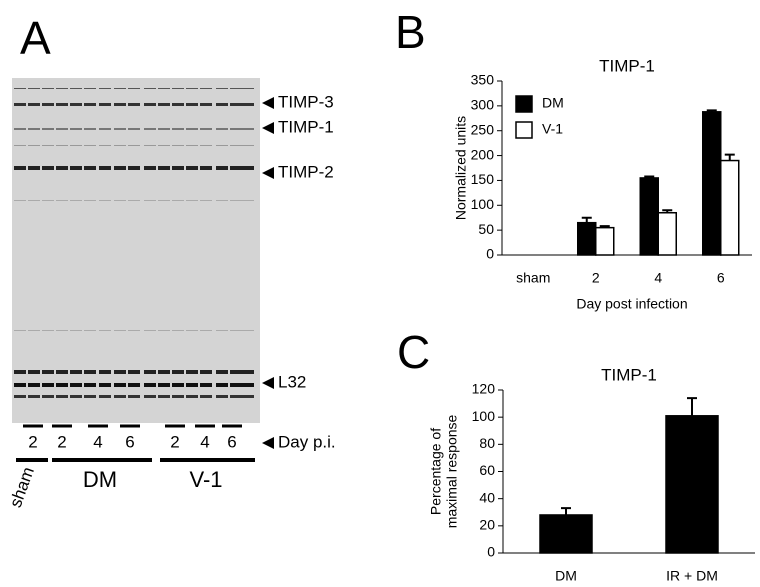  I want to click on y-tick-label: 20, so click(487, 525).